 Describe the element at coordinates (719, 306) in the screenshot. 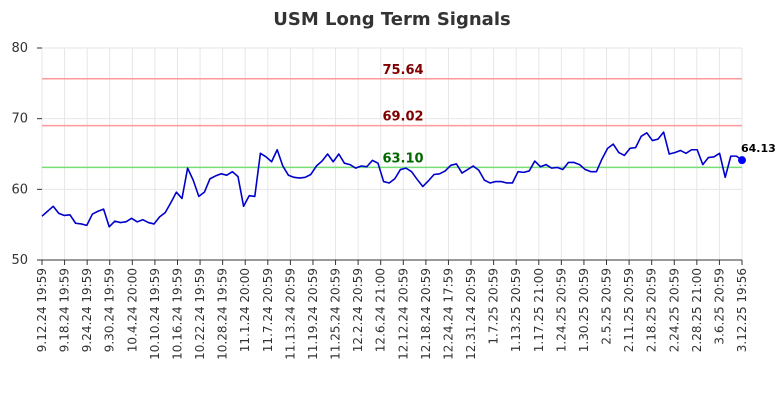

I see `x-tick-label: 3.6.25 20:59` at that location.